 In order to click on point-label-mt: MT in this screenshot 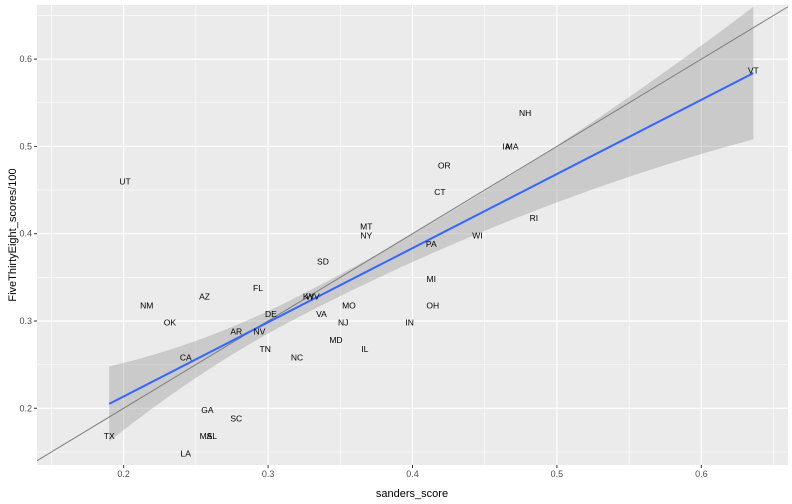, I will do `click(366, 227)`.